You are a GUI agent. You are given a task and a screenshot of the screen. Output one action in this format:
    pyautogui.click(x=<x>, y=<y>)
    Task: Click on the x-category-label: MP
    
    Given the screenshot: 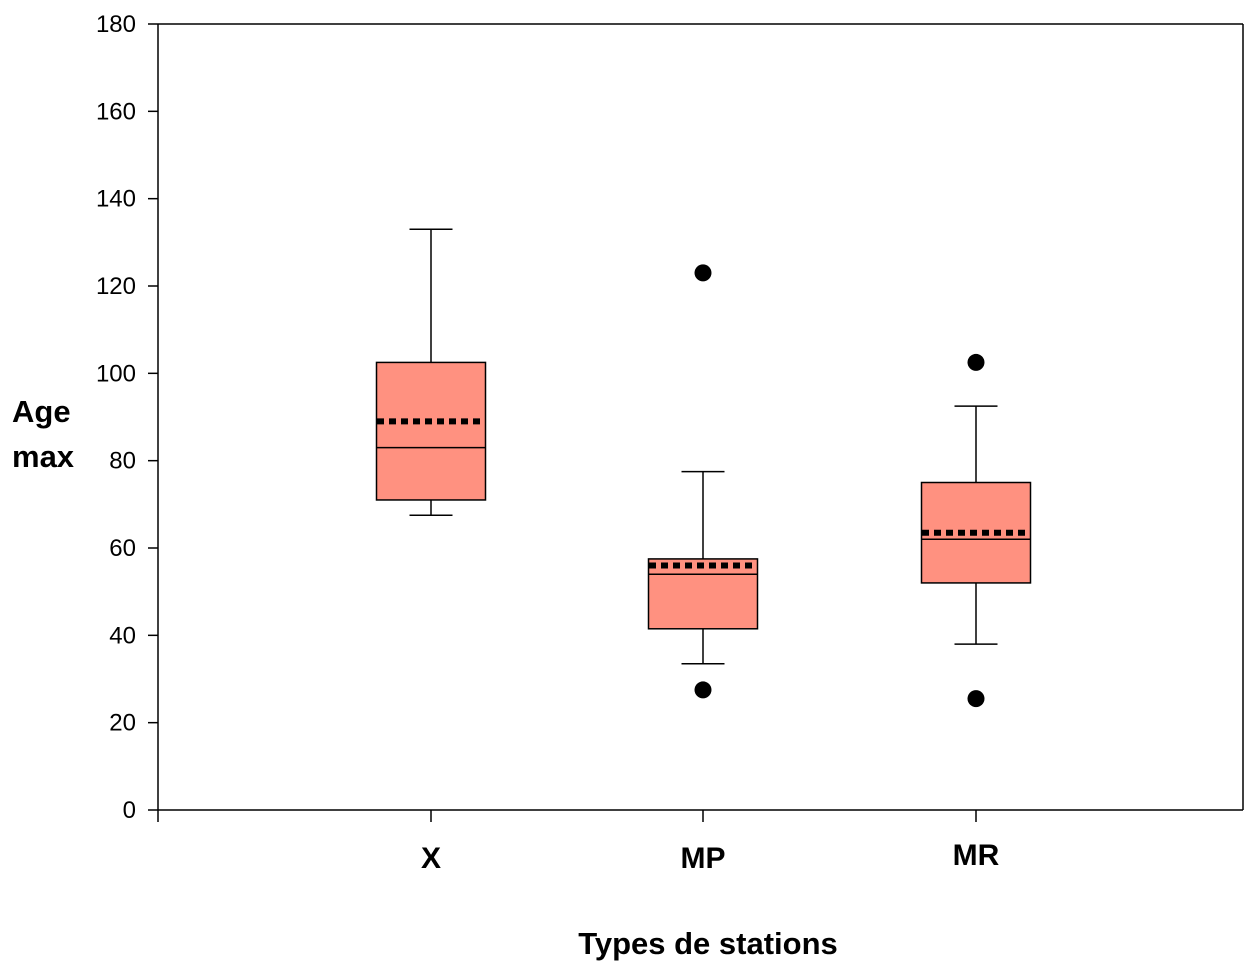 What is the action you would take?
    pyautogui.click(x=703, y=858)
    